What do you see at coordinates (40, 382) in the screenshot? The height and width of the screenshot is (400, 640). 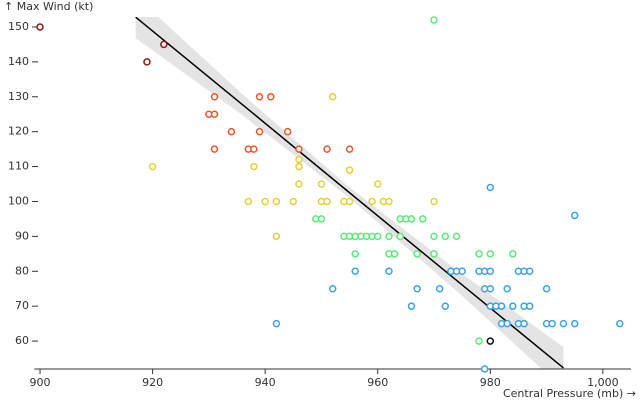 I see `x-tick-label: 900` at bounding box center [40, 382].